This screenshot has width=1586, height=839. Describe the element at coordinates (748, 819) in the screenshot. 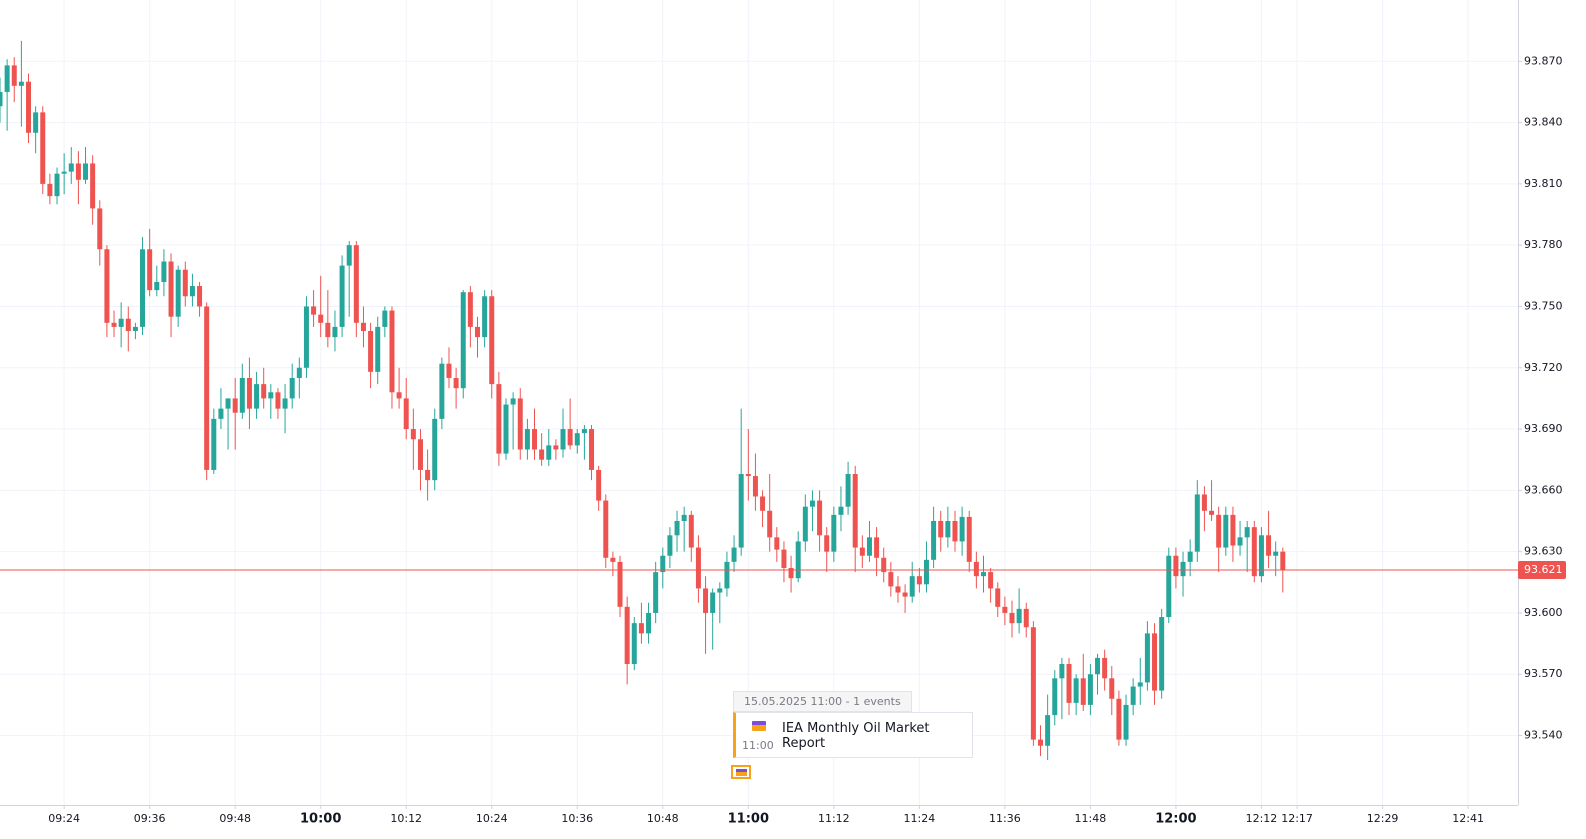

I see `x-tick-label: 11:00` at that location.